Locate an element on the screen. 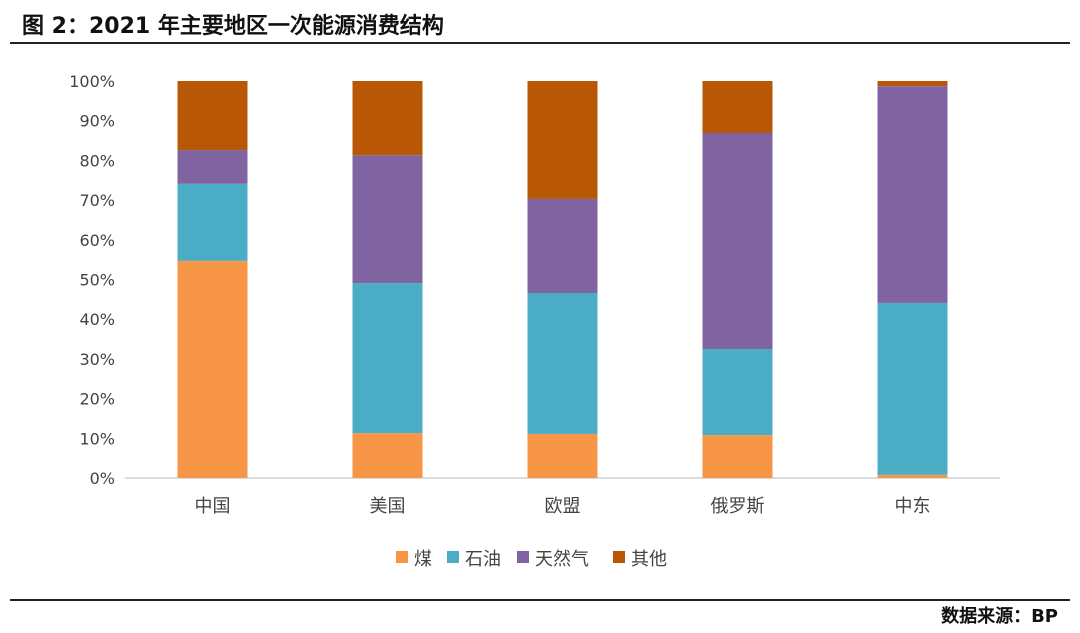 The image size is (1080, 633). y-tick-label: 80% is located at coordinates (97, 160).